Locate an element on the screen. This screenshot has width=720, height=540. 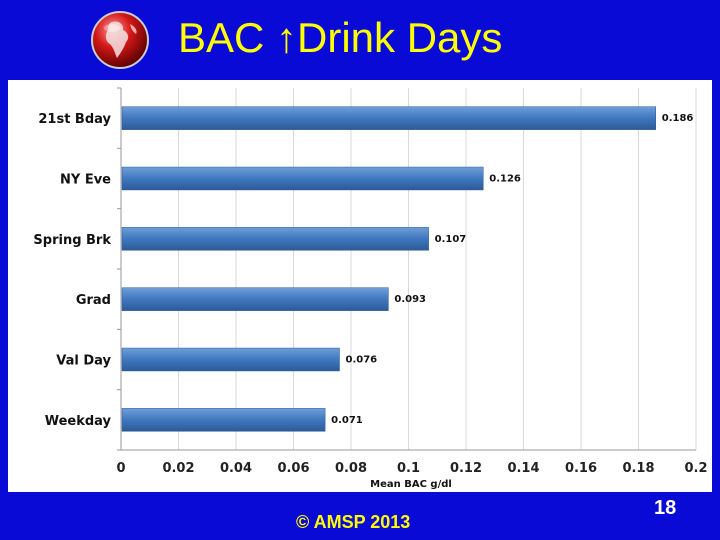
x-tick-label: 0.16 is located at coordinates (581, 468).